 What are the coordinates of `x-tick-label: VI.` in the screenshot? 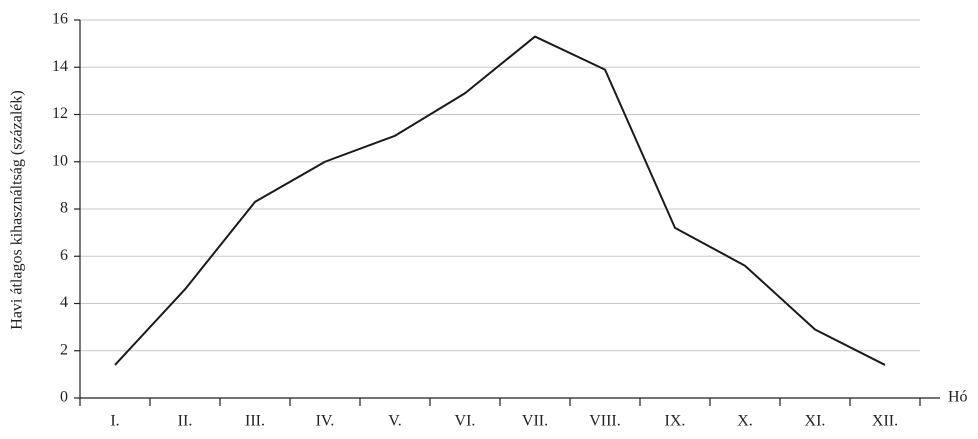 It's located at (465, 421).